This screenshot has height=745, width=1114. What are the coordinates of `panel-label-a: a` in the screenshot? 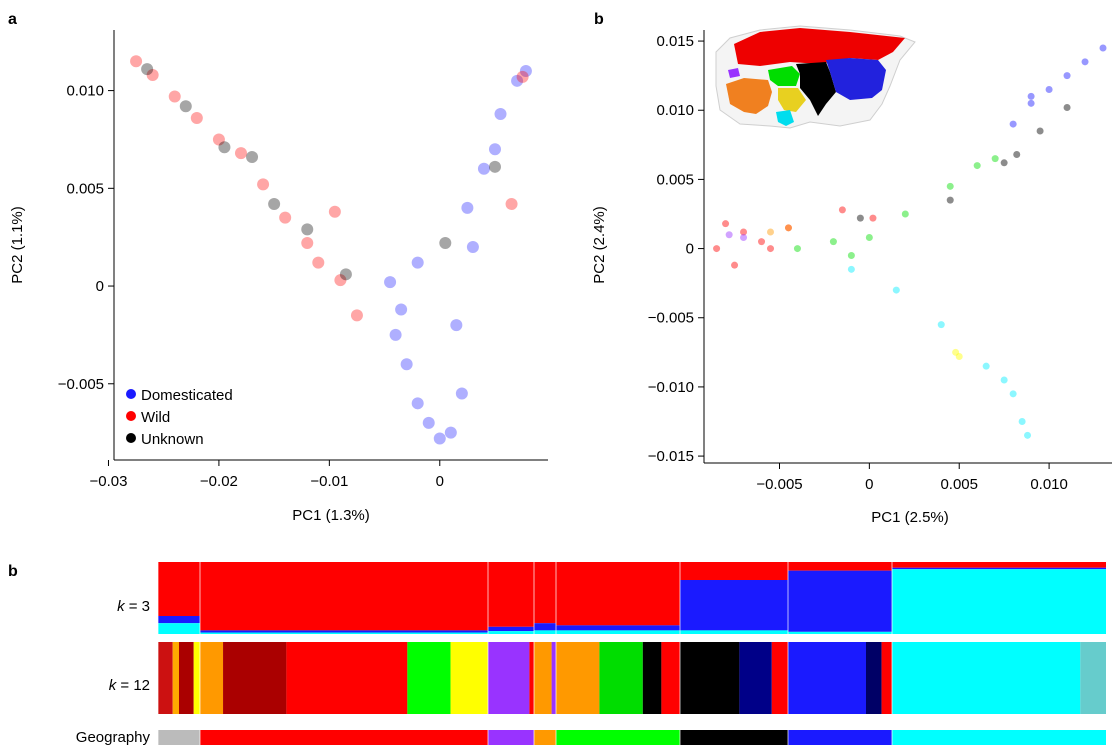 It's located at (12, 19).